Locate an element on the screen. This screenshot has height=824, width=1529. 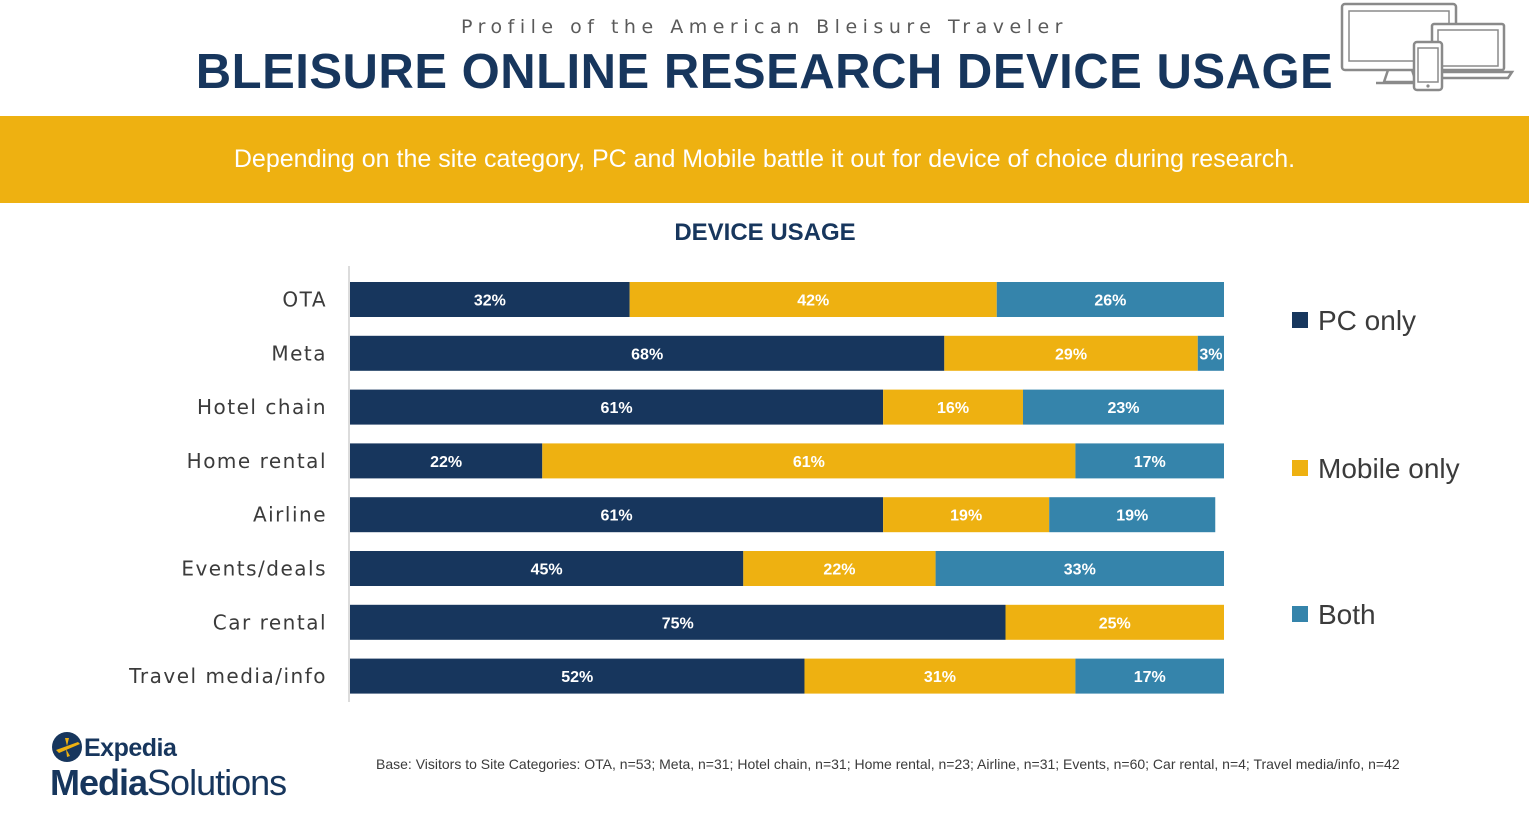
value-label-events-deals-pc-only: 45% is located at coordinates (547, 570).